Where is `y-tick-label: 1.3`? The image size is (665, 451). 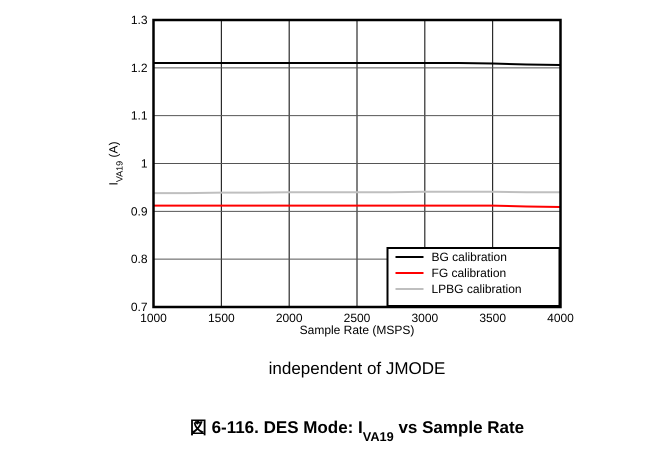 y-tick-label: 1.3 is located at coordinates (139, 20).